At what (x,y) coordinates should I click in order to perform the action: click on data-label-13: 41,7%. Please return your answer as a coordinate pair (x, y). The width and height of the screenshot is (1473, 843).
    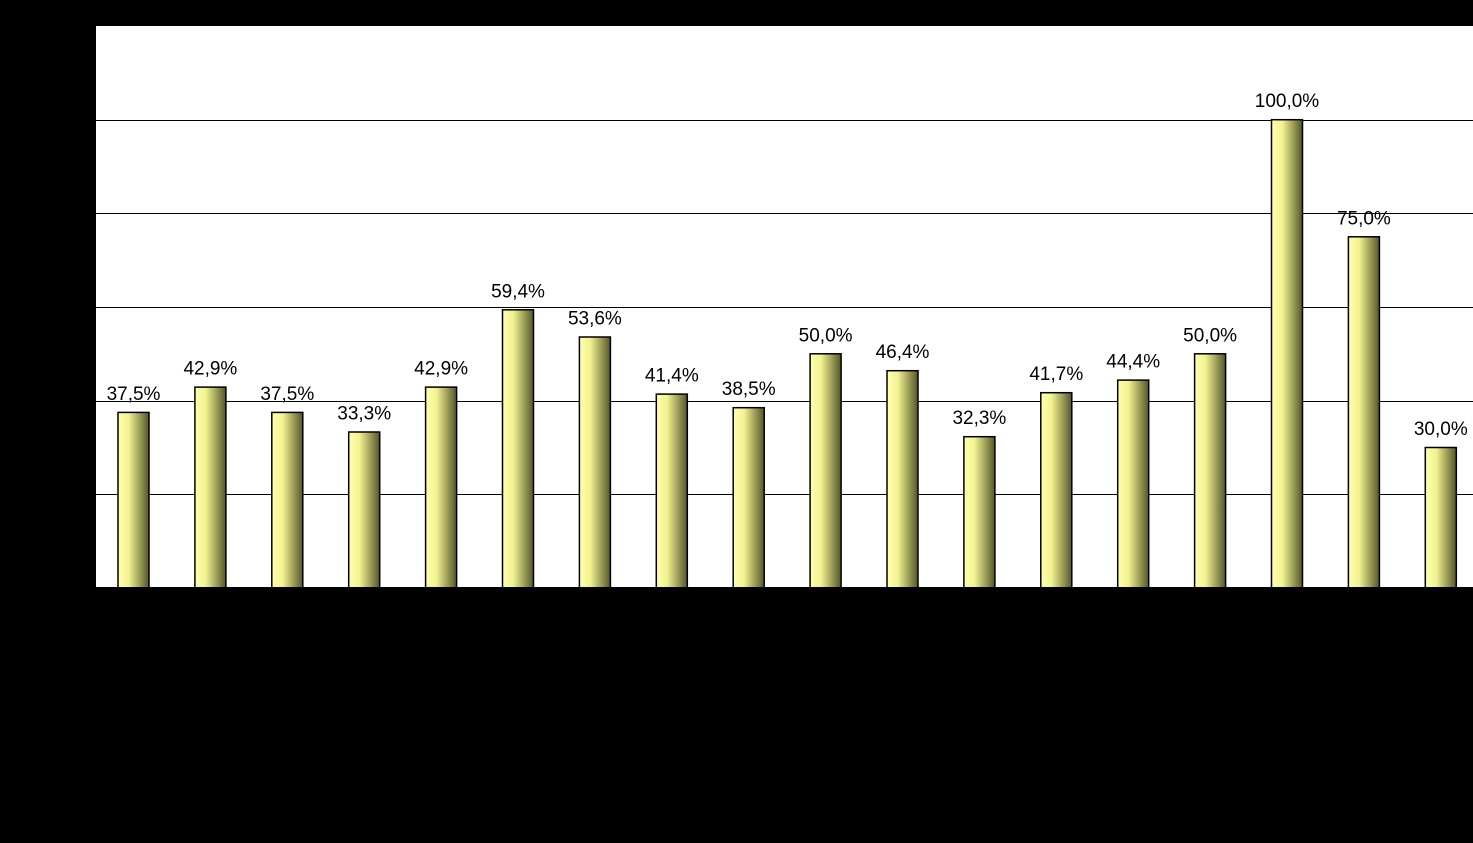
    Looking at the image, I should click on (1056, 374).